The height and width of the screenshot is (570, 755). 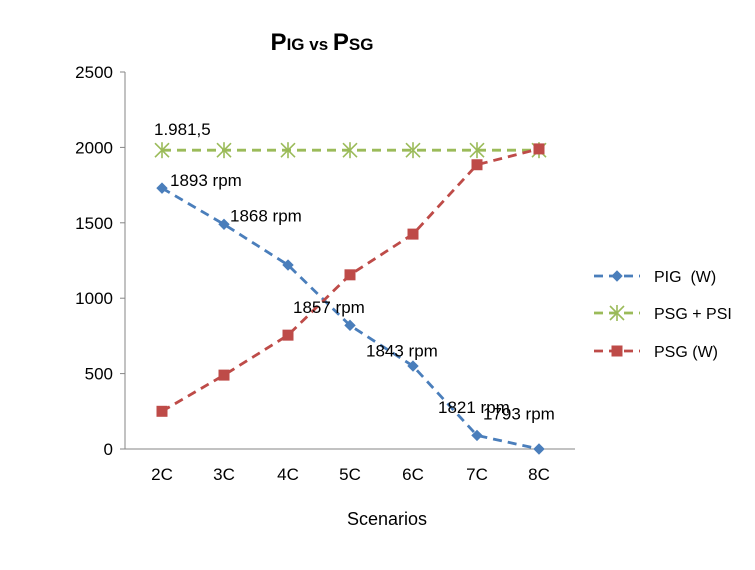 What do you see at coordinates (94, 298) in the screenshot?
I see `y-tick-label: 1000` at bounding box center [94, 298].